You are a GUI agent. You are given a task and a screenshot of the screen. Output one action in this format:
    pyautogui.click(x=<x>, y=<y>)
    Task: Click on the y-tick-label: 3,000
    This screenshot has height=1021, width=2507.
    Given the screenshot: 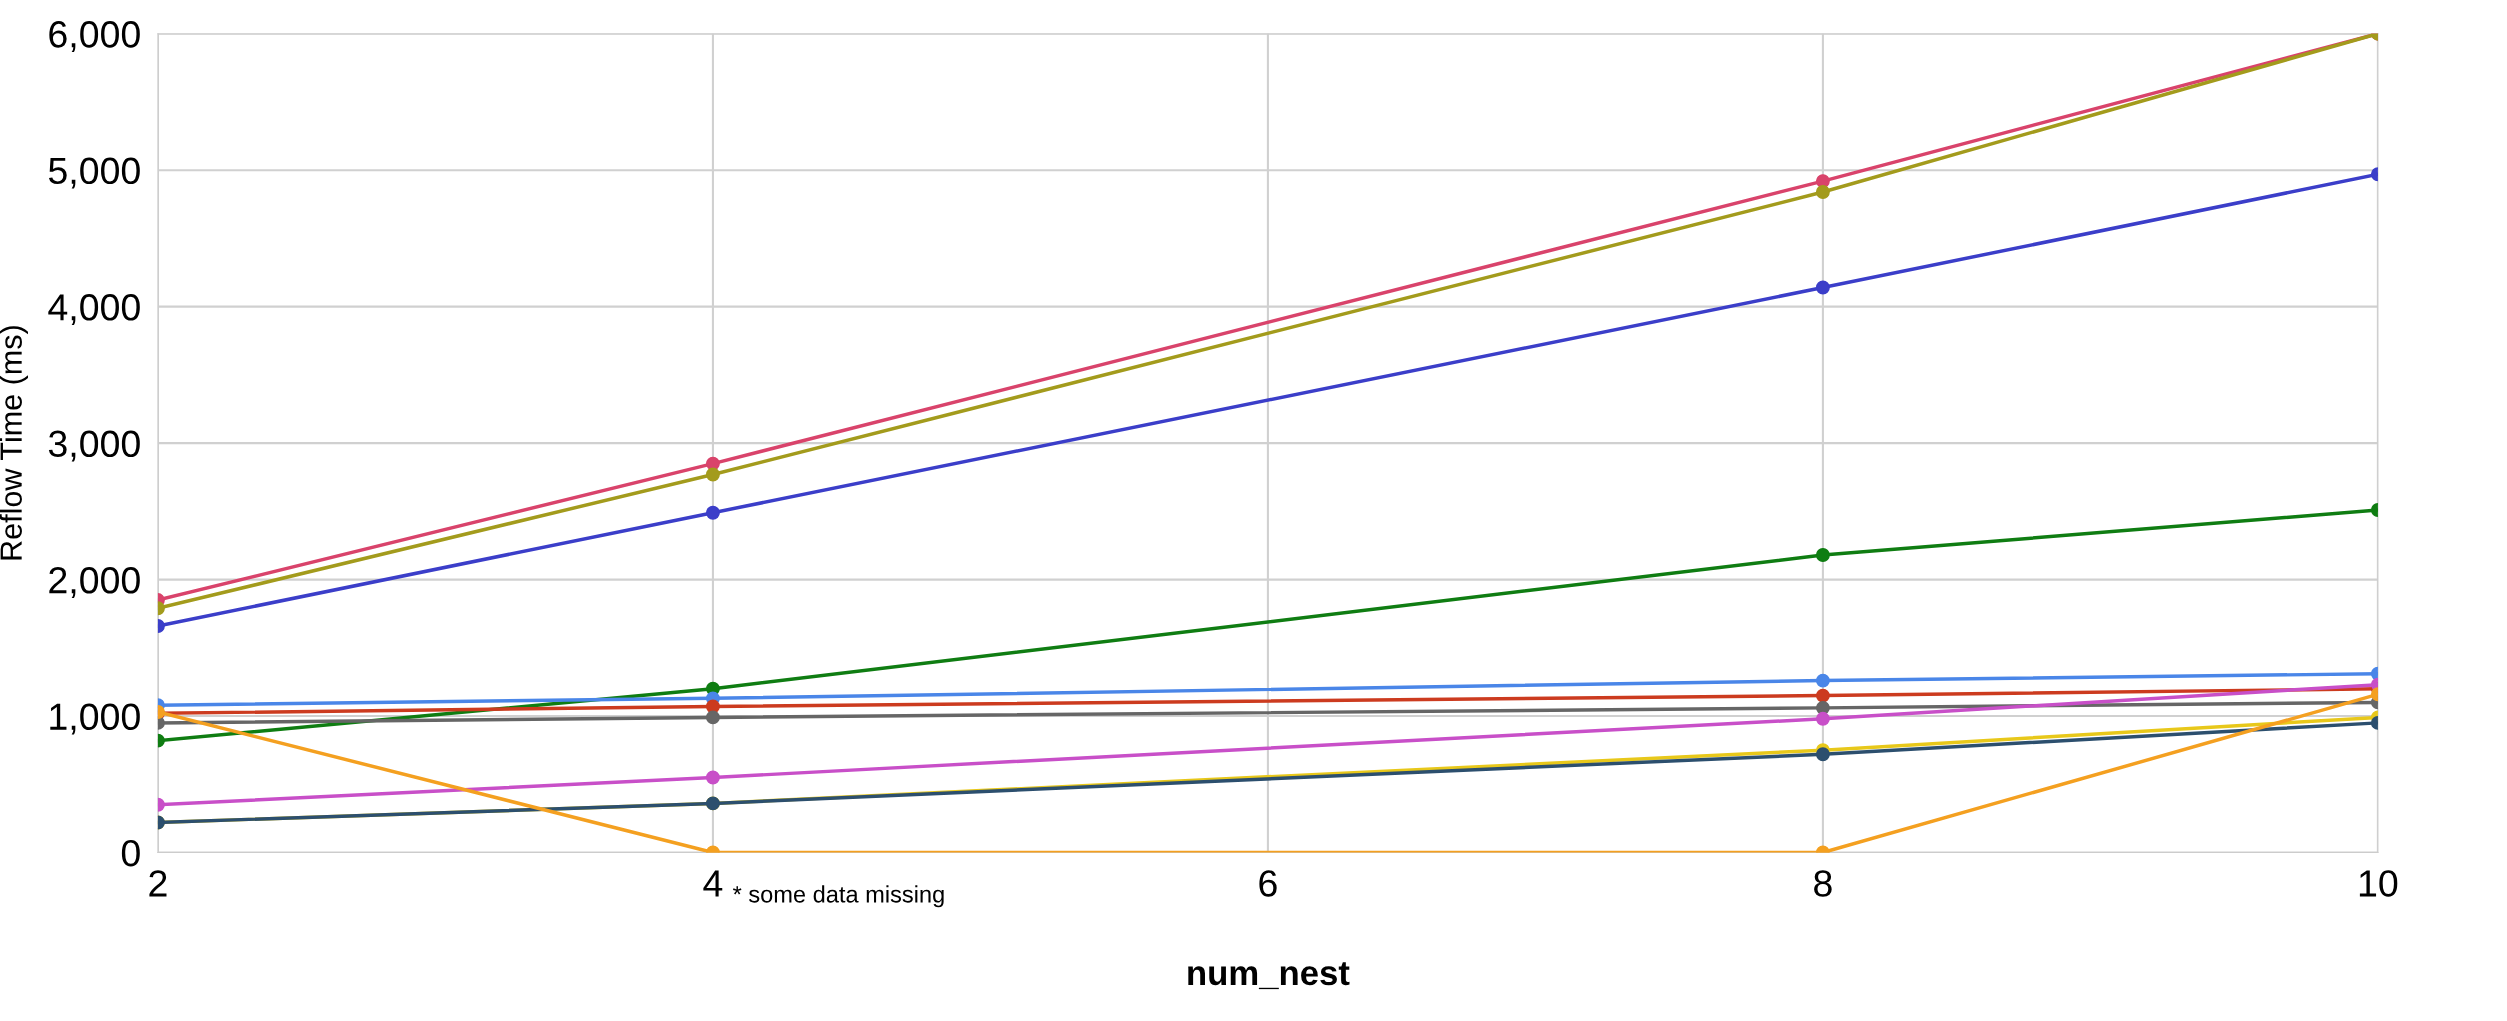 What is the action you would take?
    pyautogui.click(x=94, y=446)
    